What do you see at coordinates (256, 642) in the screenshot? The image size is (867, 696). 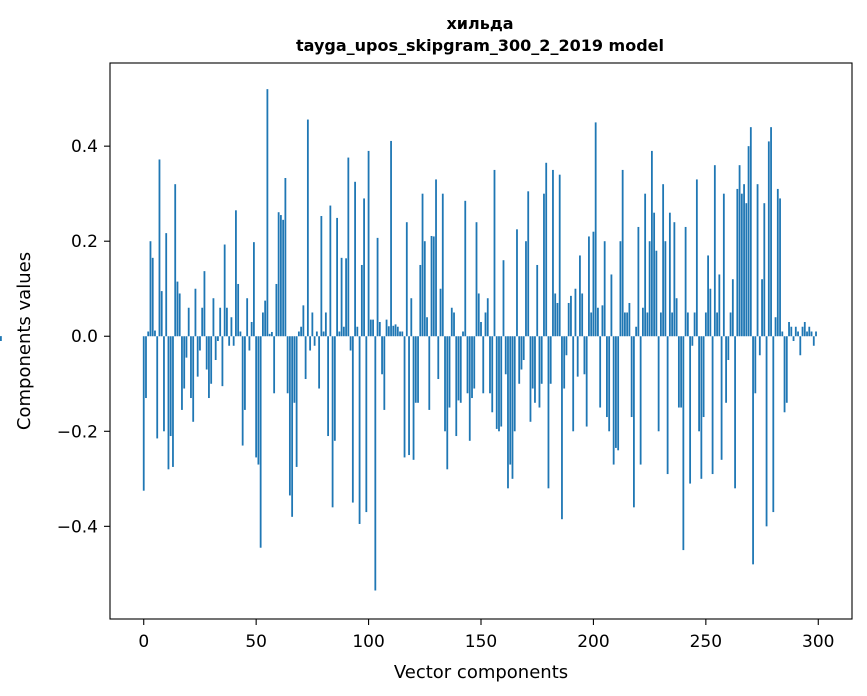 I see `x-tick-label: 50` at bounding box center [256, 642].